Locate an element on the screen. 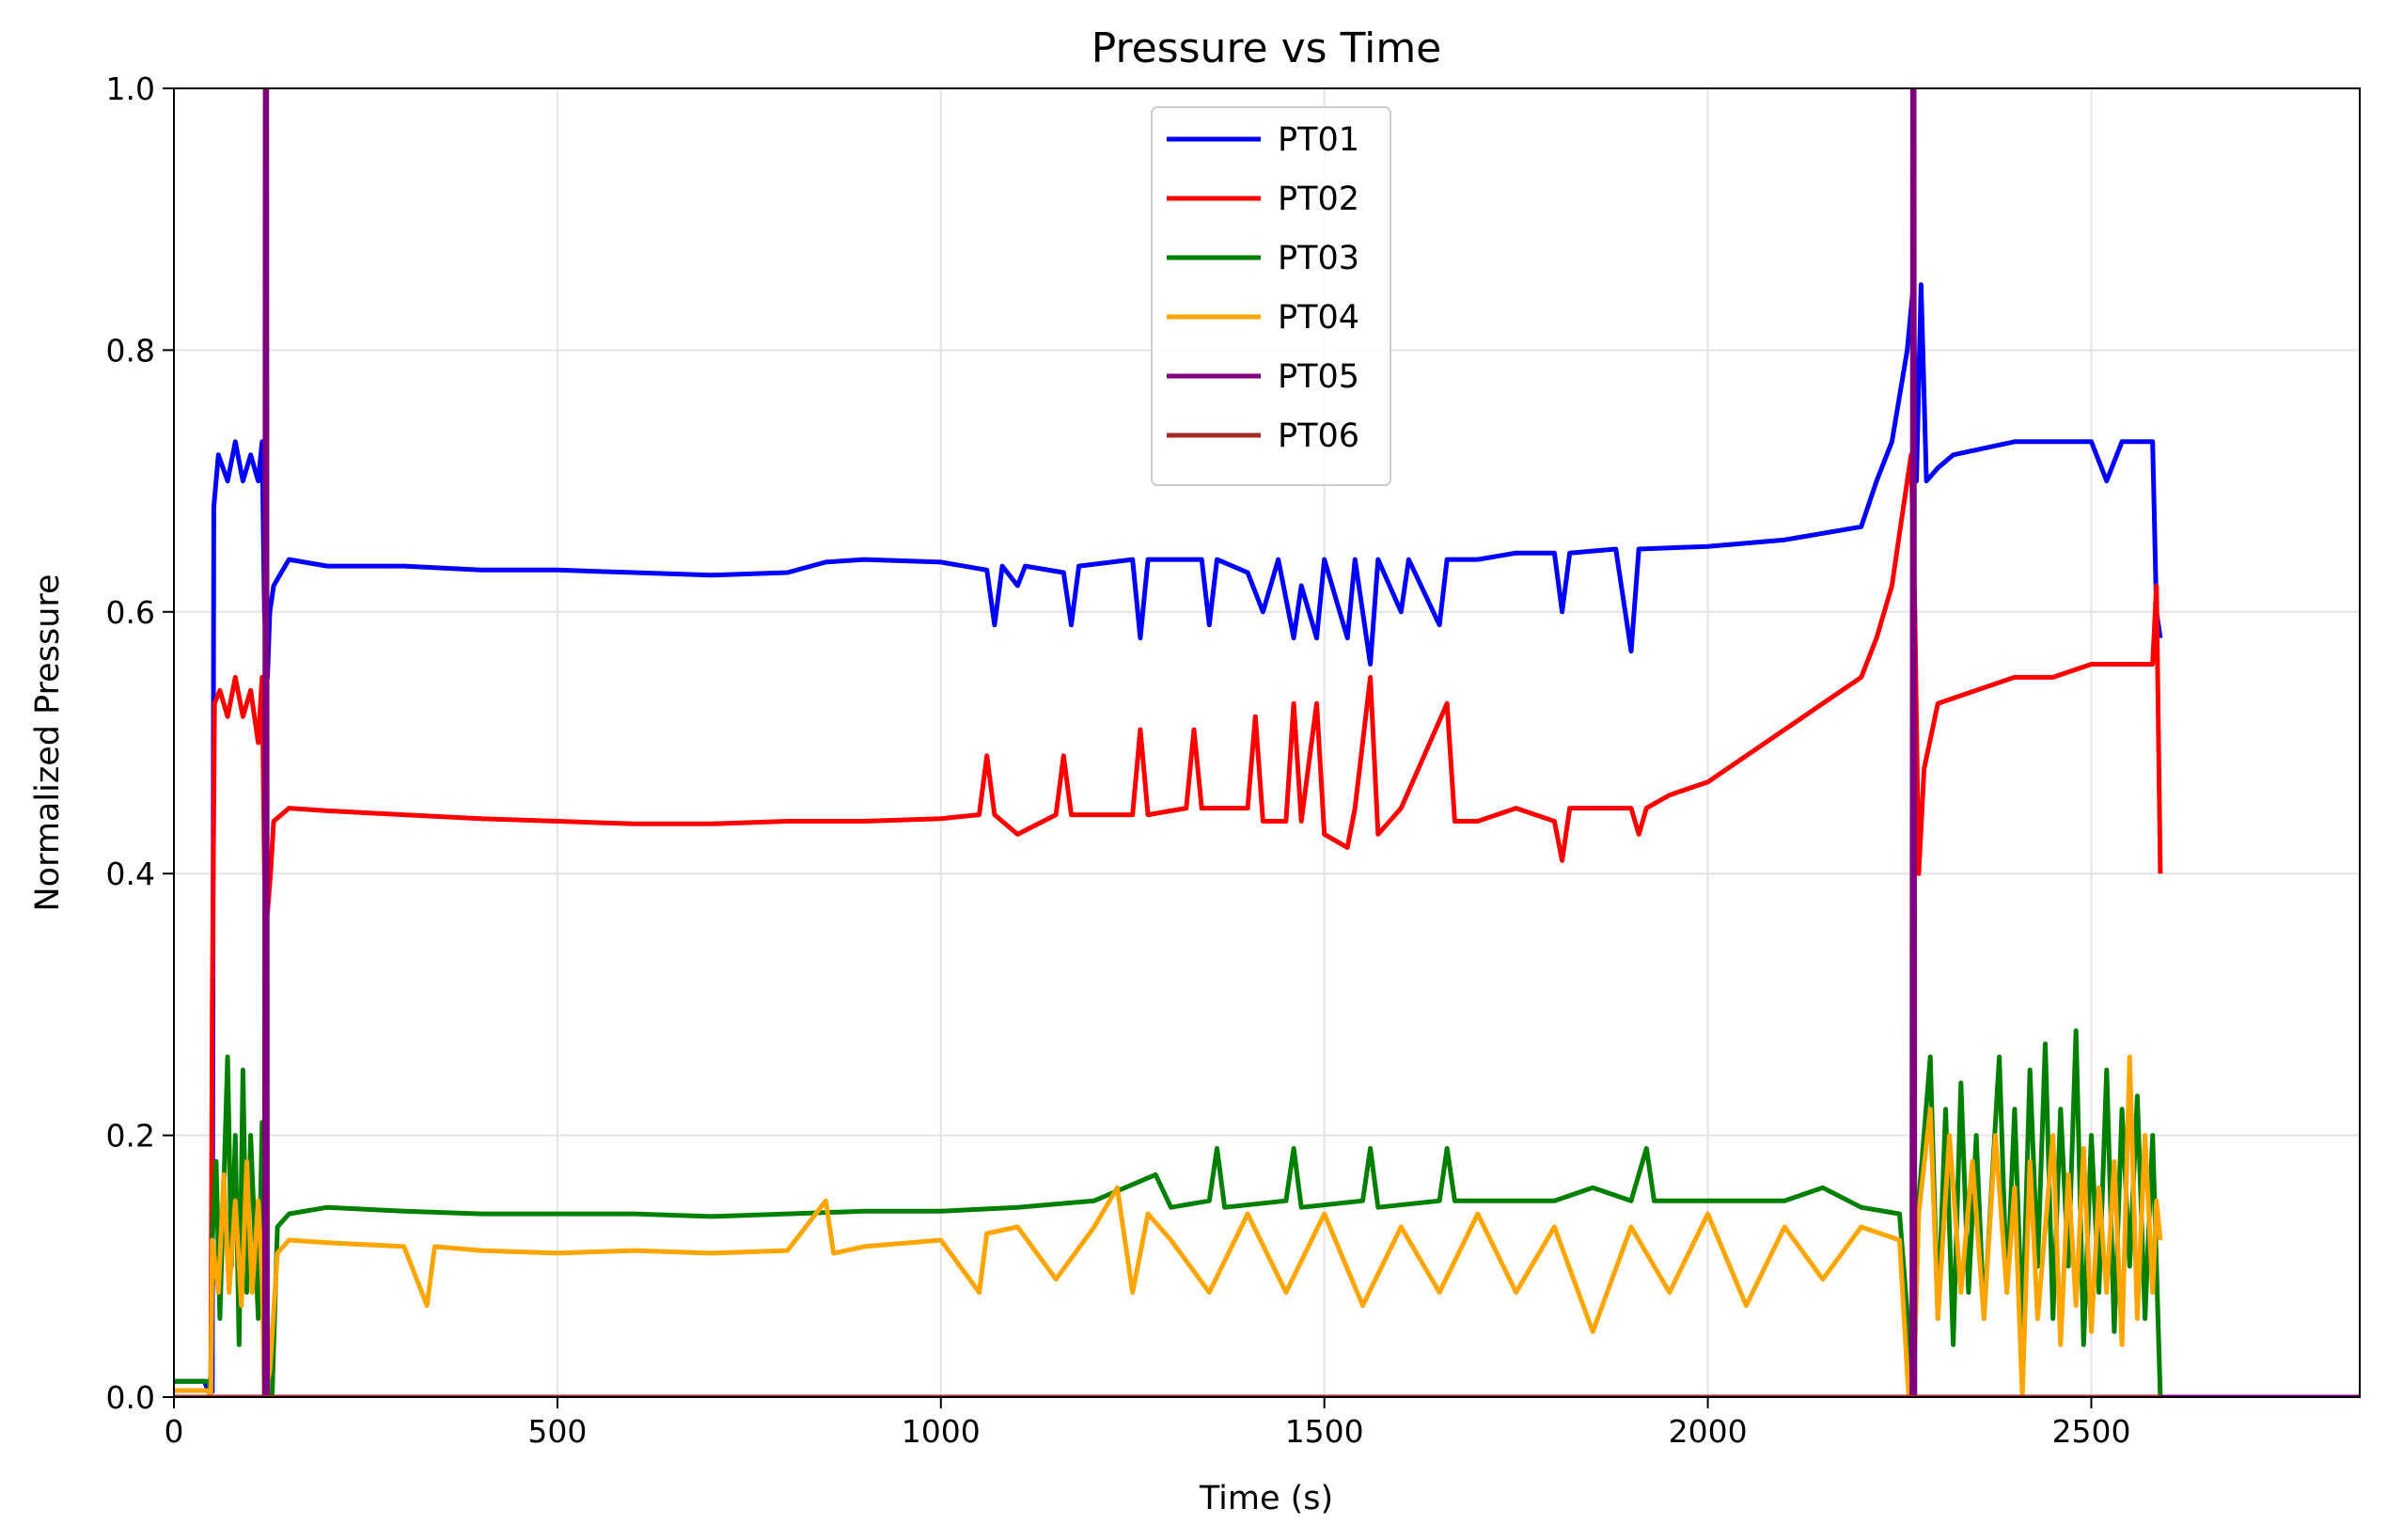 The height and width of the screenshot is (1540, 2387). x-tick-label: 2000 is located at coordinates (1708, 1432).